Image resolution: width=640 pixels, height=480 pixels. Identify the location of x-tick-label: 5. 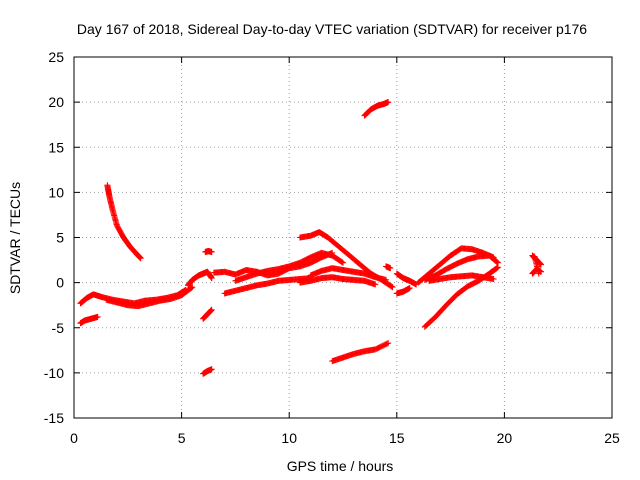
(182, 438).